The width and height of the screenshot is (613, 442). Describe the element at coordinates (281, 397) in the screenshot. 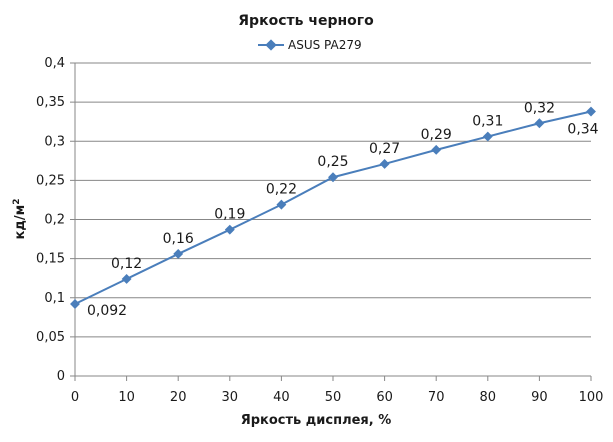

I see `x-tick-label: 40` at that location.